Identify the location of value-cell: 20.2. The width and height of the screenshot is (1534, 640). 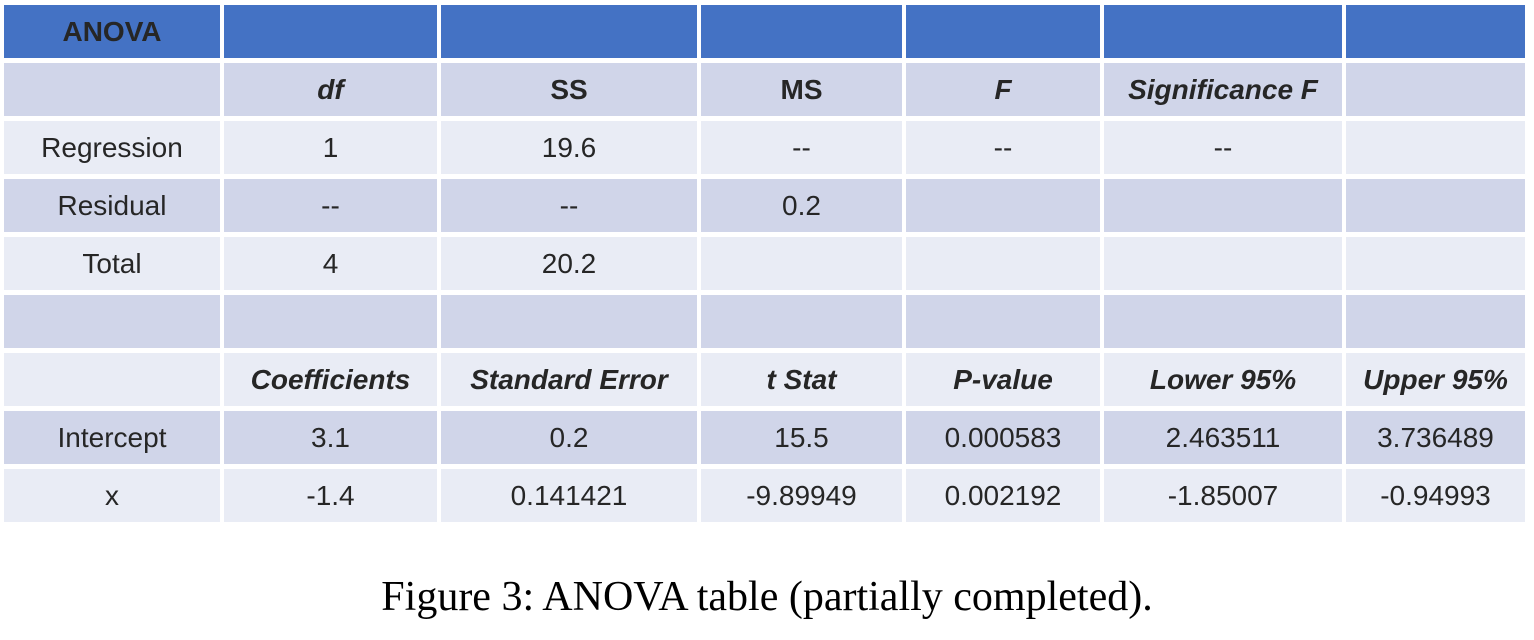
(569, 263).